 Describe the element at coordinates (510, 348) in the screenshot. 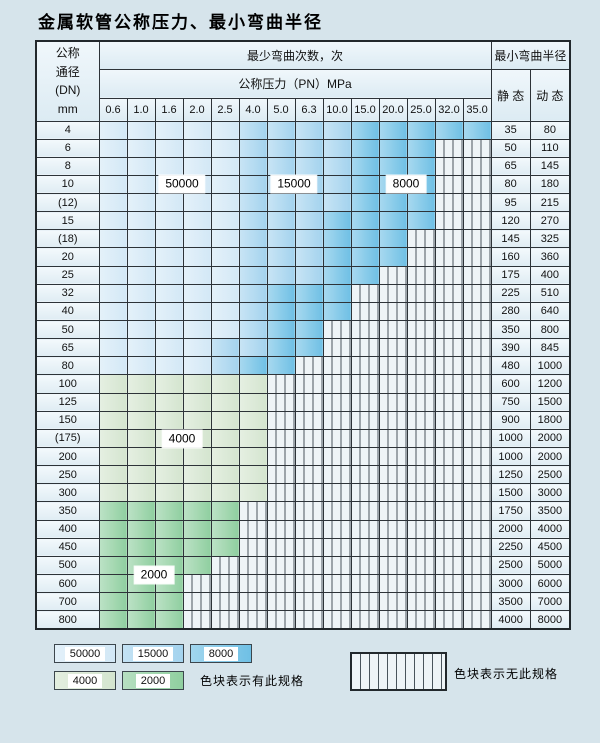

I see `static-radius-cell: 390` at that location.